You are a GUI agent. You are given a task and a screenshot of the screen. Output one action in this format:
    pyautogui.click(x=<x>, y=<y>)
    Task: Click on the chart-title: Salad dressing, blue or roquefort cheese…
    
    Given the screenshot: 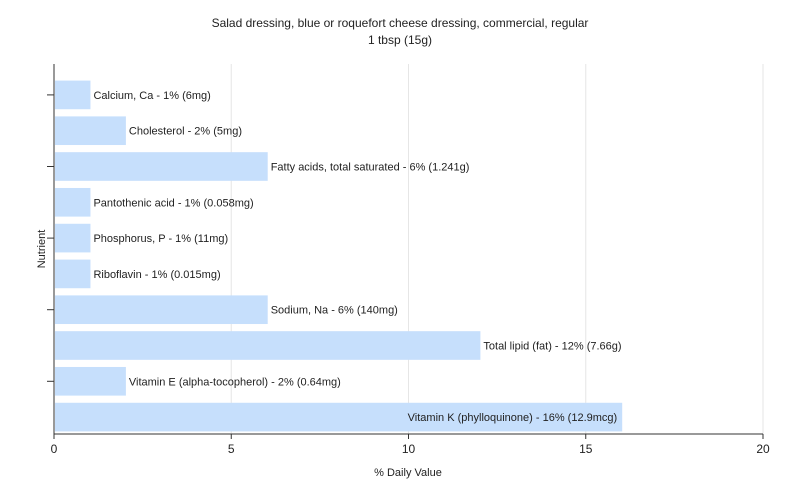 What is the action you would take?
    pyautogui.click(x=400, y=23)
    